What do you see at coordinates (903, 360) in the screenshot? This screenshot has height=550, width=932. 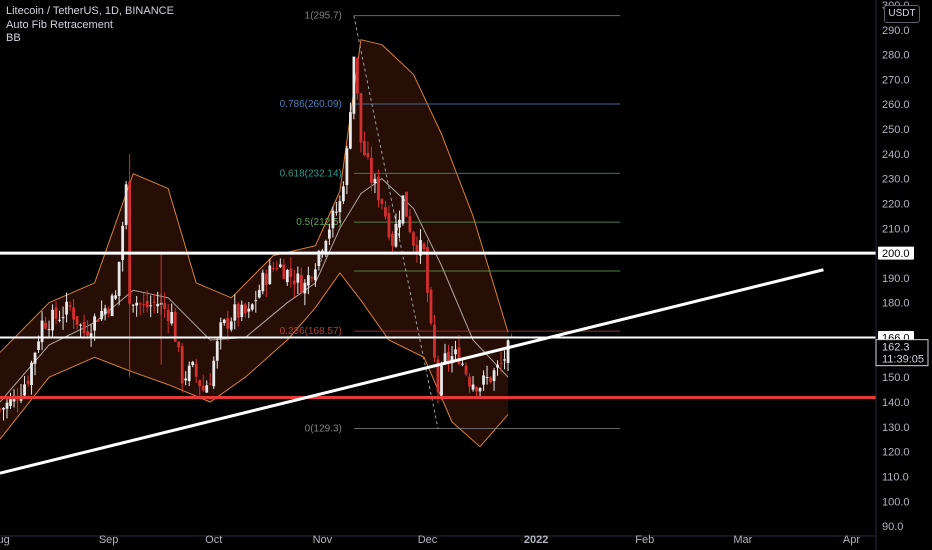 I see `countdown-tag: 11:39:05` at bounding box center [903, 360].